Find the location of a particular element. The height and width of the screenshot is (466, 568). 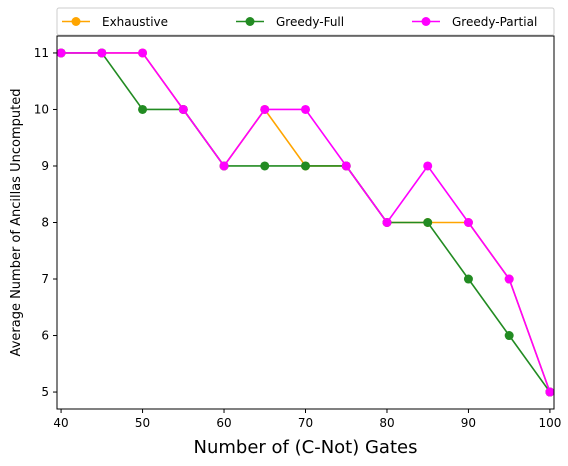

y-tick-label: 11 is located at coordinates (41, 53).